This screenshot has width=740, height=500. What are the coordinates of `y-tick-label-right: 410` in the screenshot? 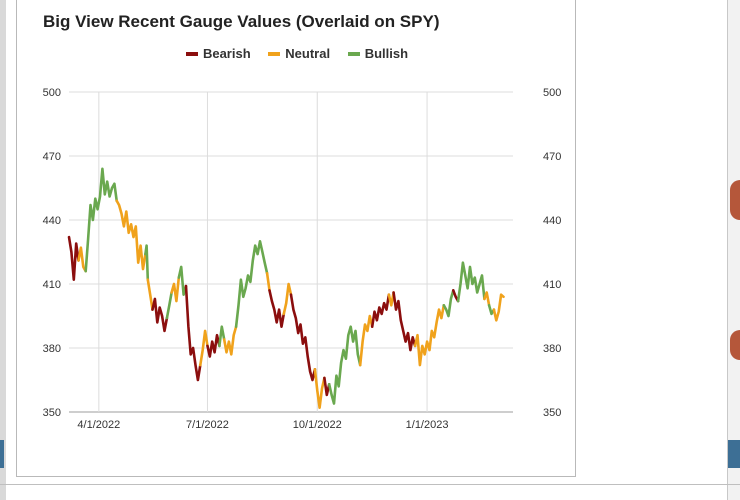 It's located at (552, 285).